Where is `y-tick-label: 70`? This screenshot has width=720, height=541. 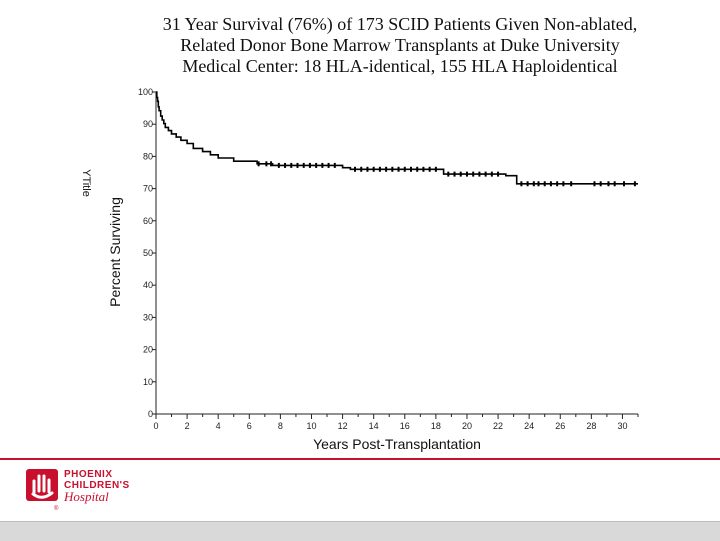
y-tick-label: 70 is located at coordinates (148, 189).